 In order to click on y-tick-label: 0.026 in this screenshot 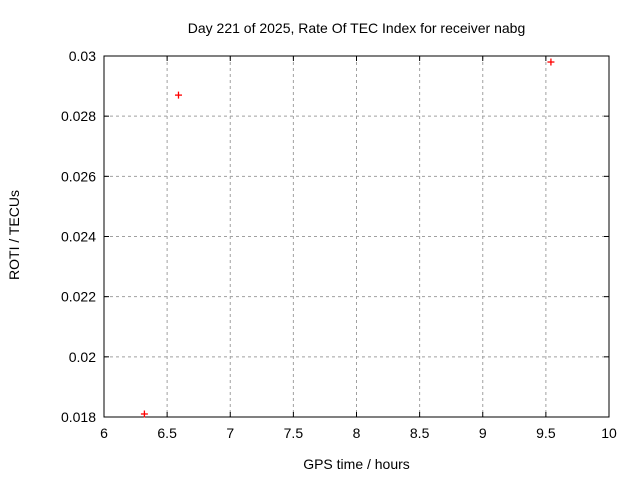, I will do `click(78, 176)`.